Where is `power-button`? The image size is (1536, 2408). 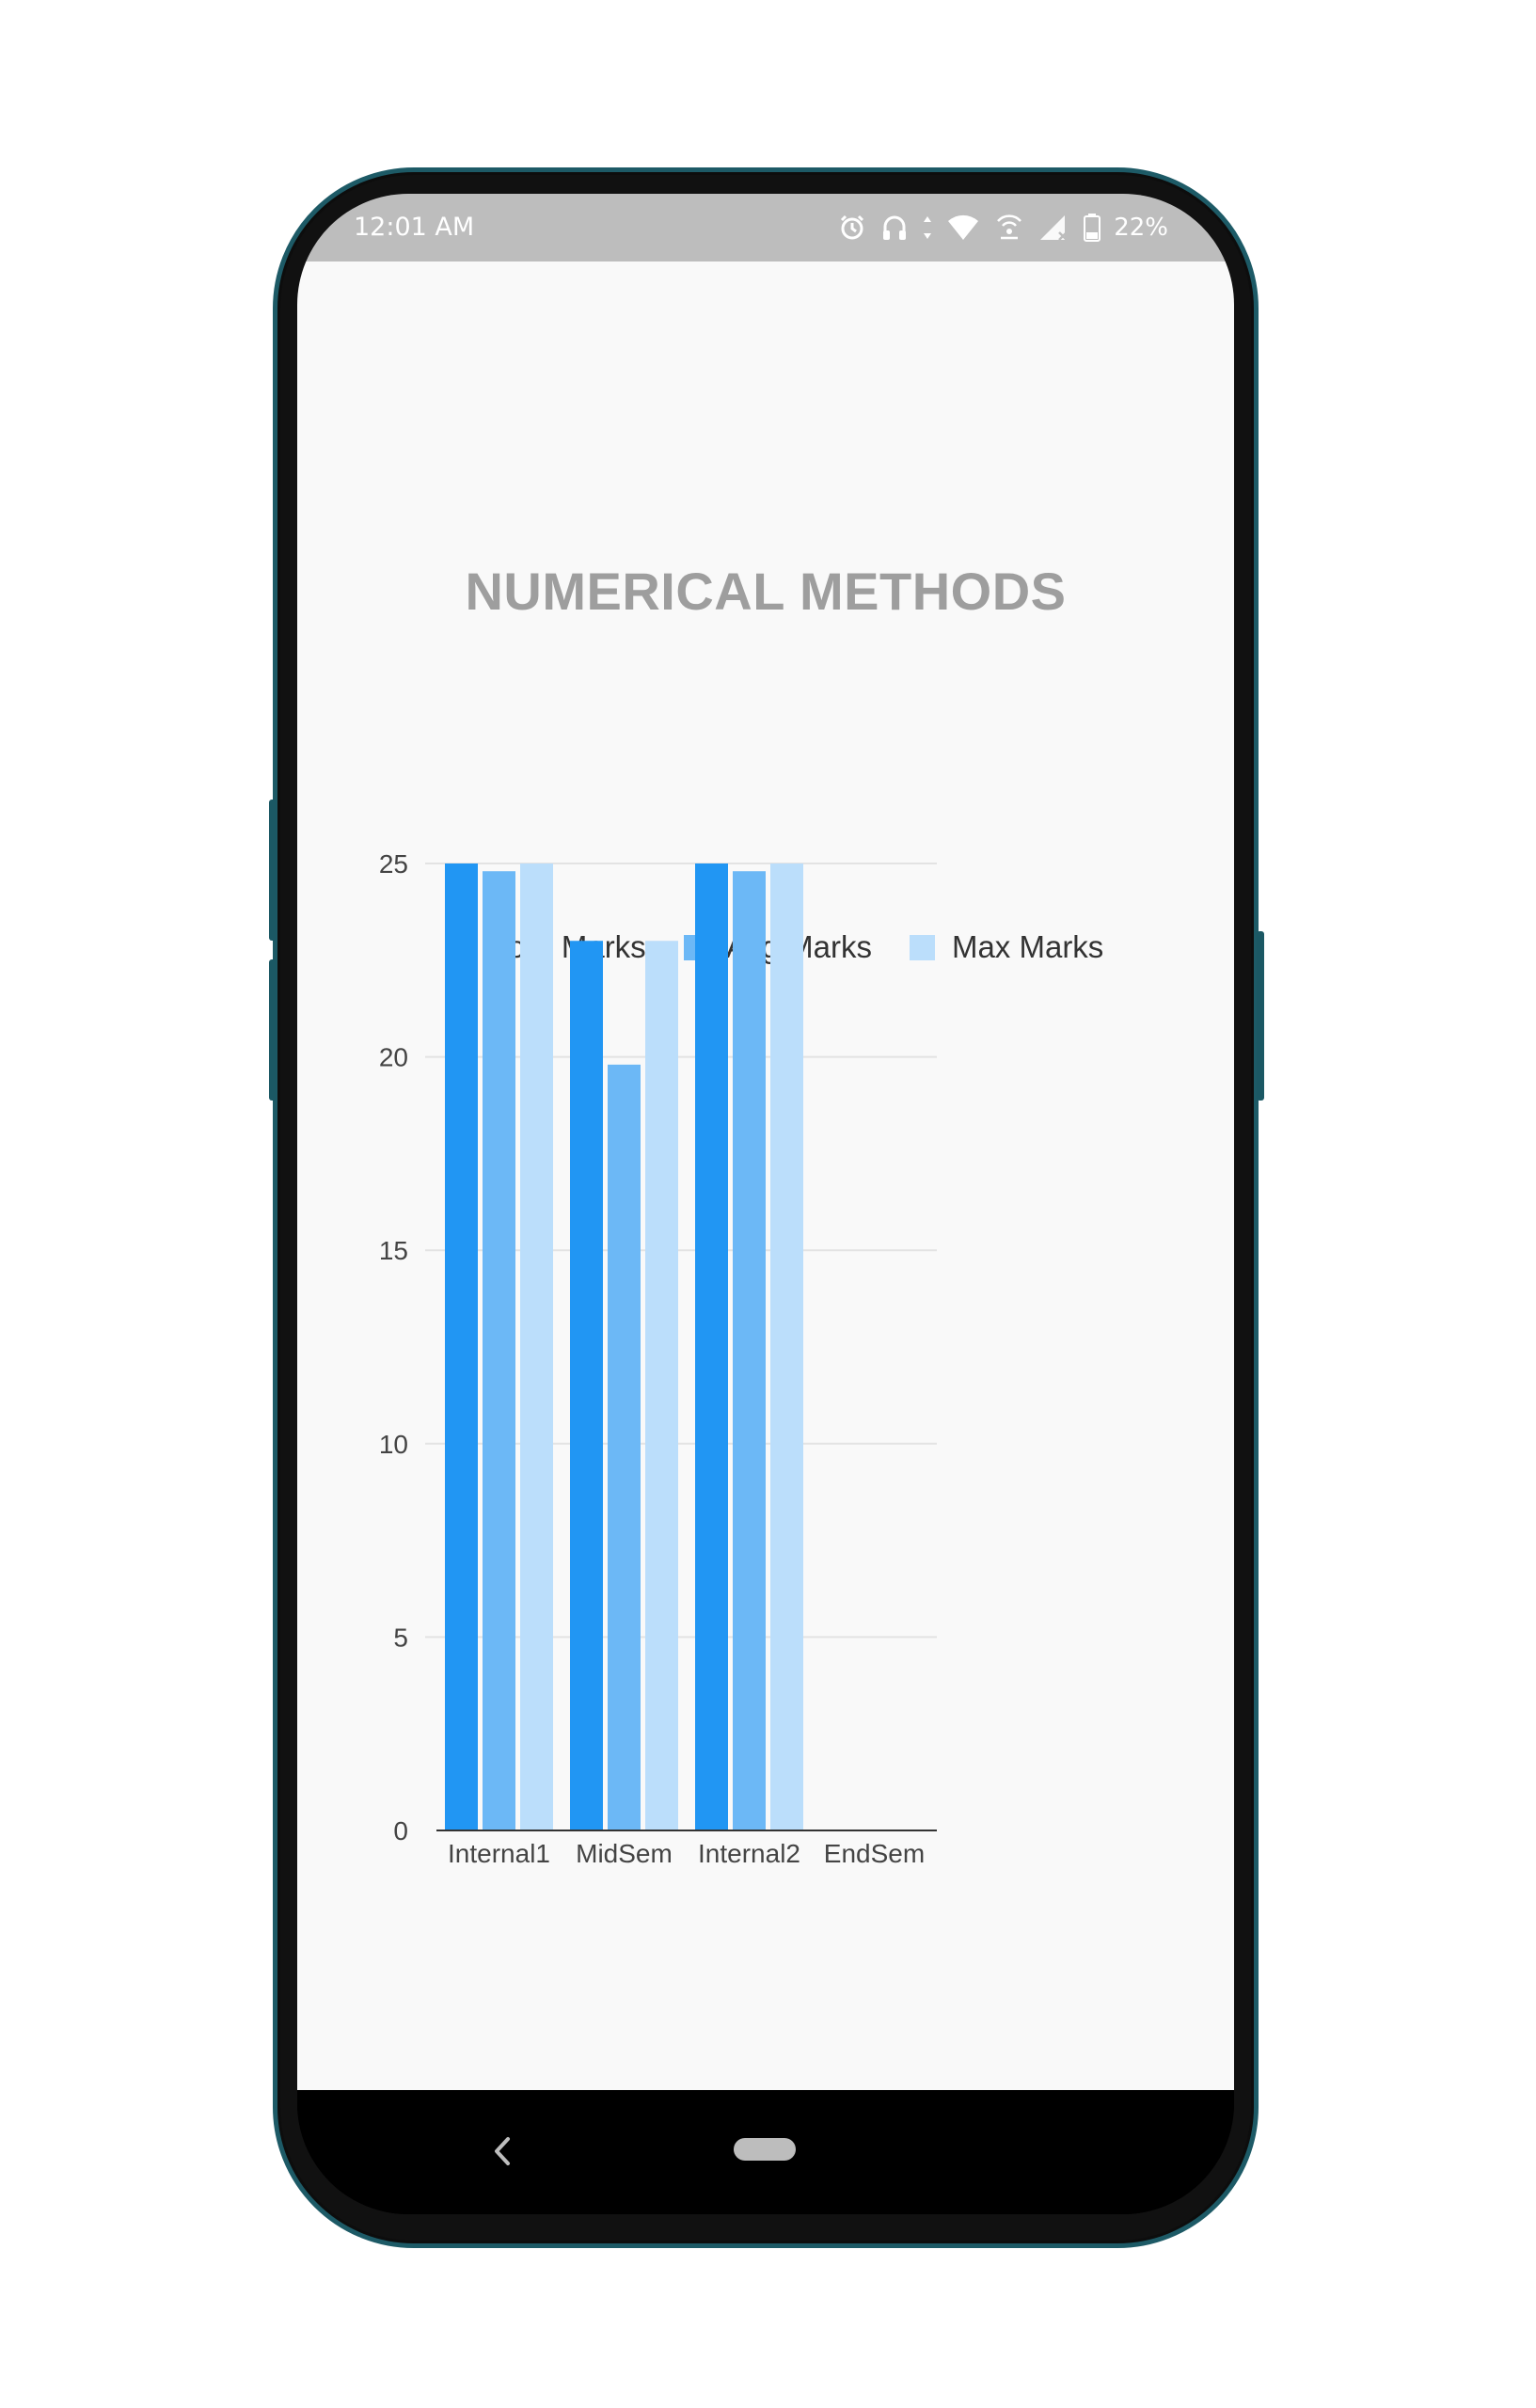 power-button is located at coordinates (273, 871).